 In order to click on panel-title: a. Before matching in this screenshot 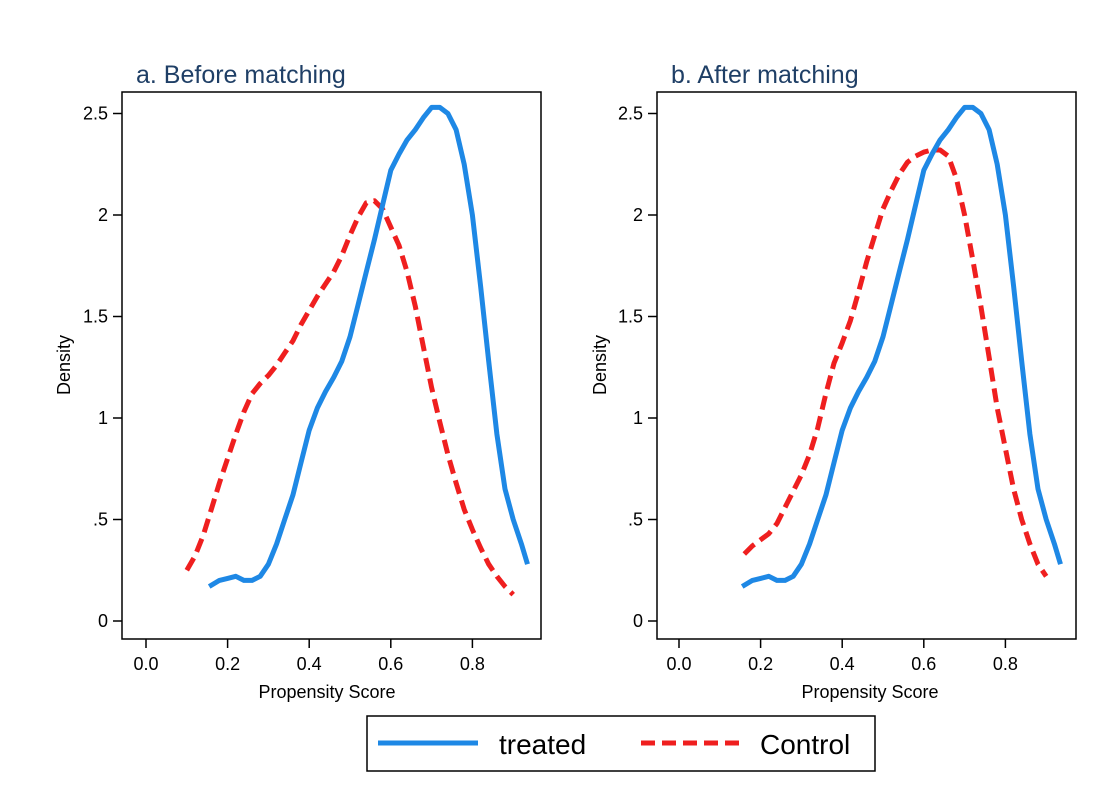, I will do `click(241, 75)`.